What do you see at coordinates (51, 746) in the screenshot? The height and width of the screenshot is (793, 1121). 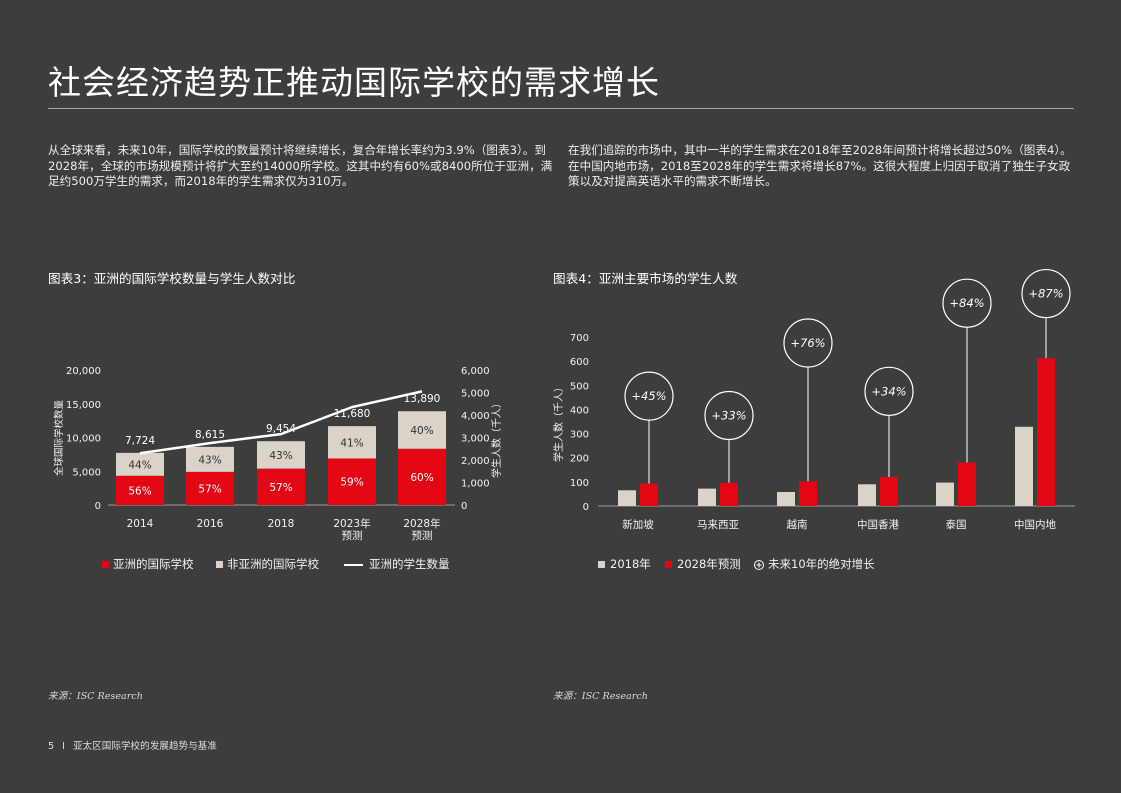 I see `page-number: 5` at bounding box center [51, 746].